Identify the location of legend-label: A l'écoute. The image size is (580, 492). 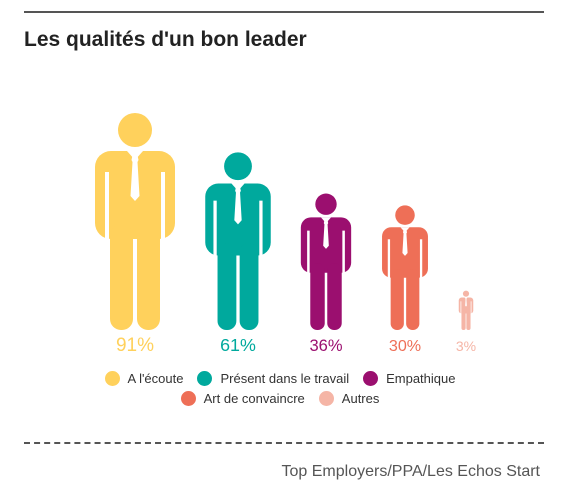
(155, 378).